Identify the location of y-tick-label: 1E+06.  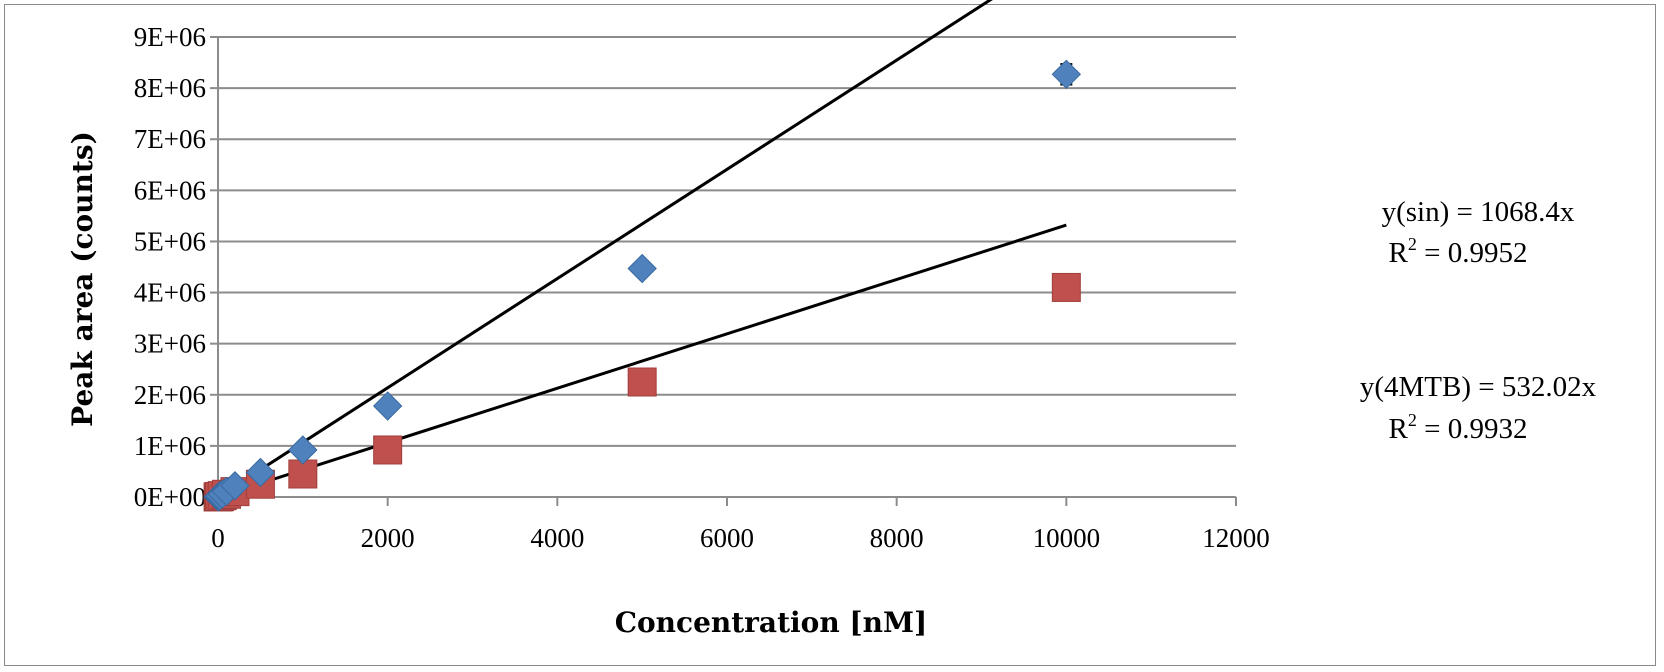
(170, 446).